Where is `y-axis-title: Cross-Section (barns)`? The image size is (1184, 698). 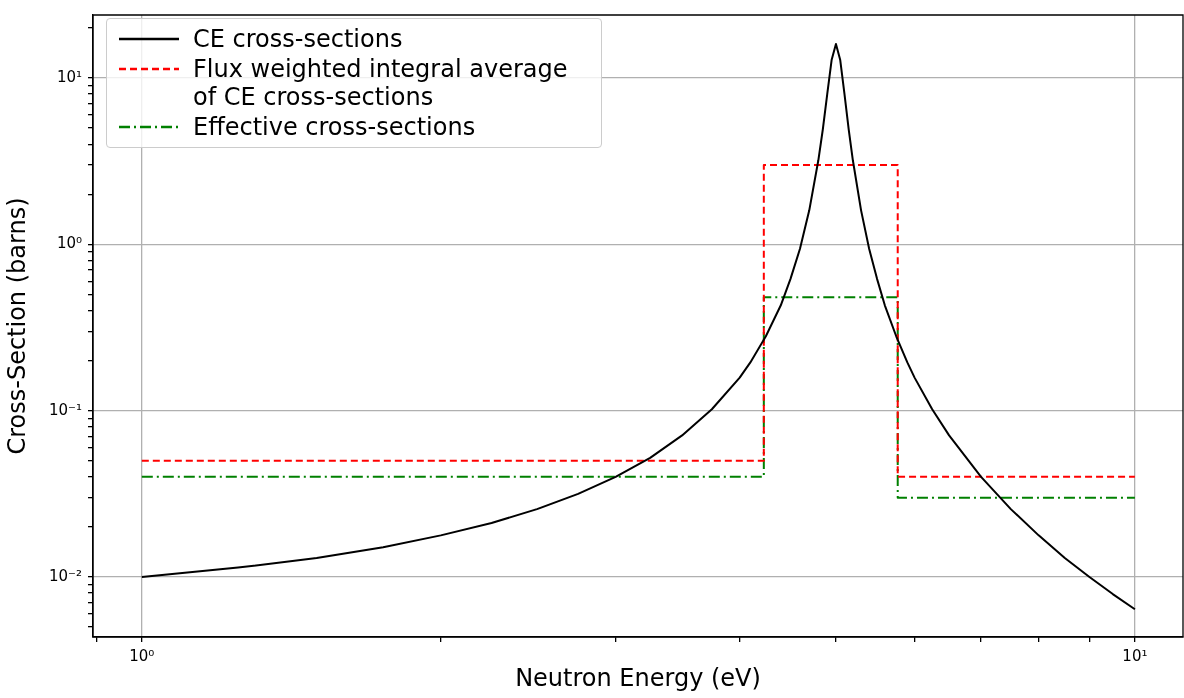
y-axis-title: Cross-Section (barns) is located at coordinates (16, 326).